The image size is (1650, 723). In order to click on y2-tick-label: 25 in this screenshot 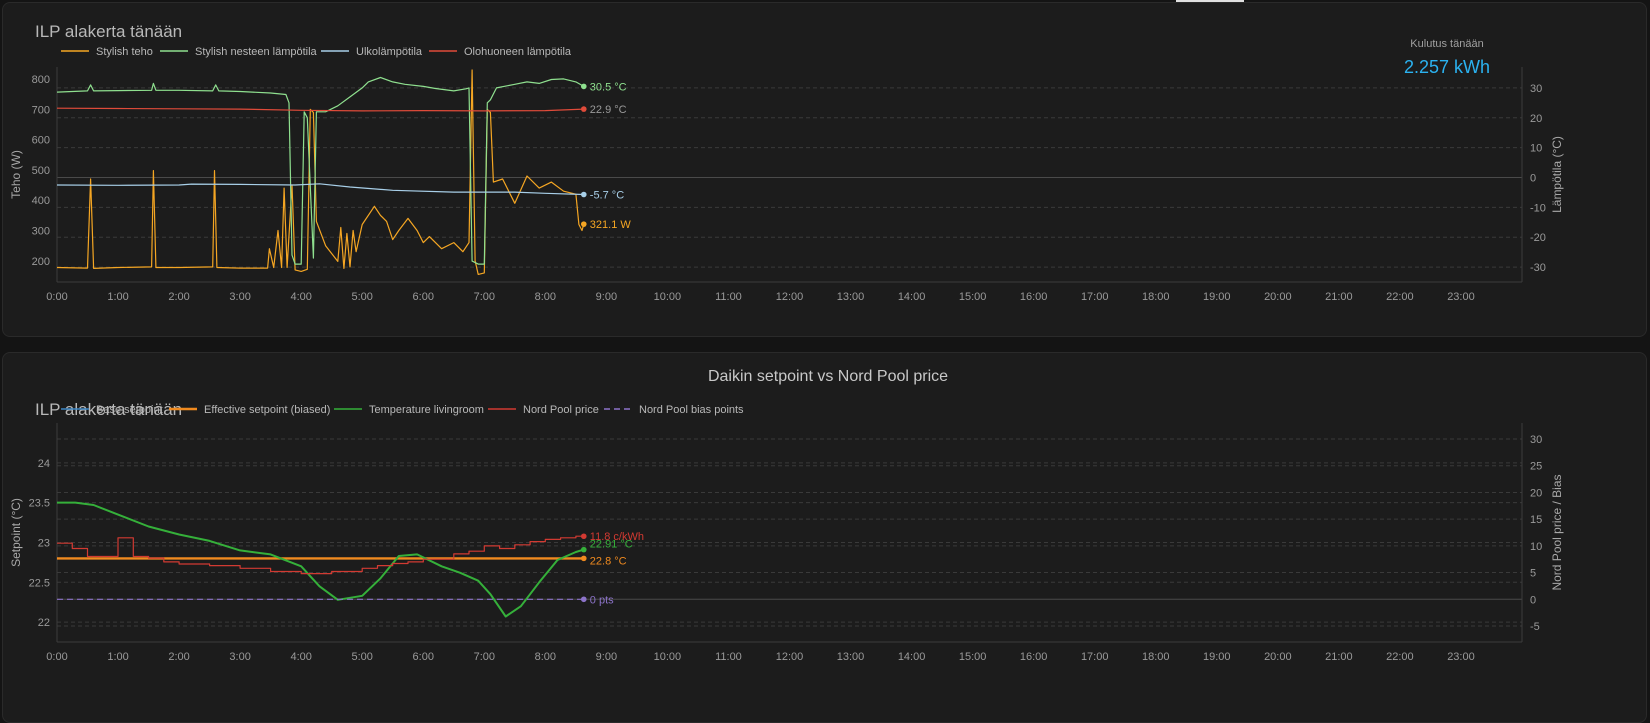, I will do `click(1536, 467)`.